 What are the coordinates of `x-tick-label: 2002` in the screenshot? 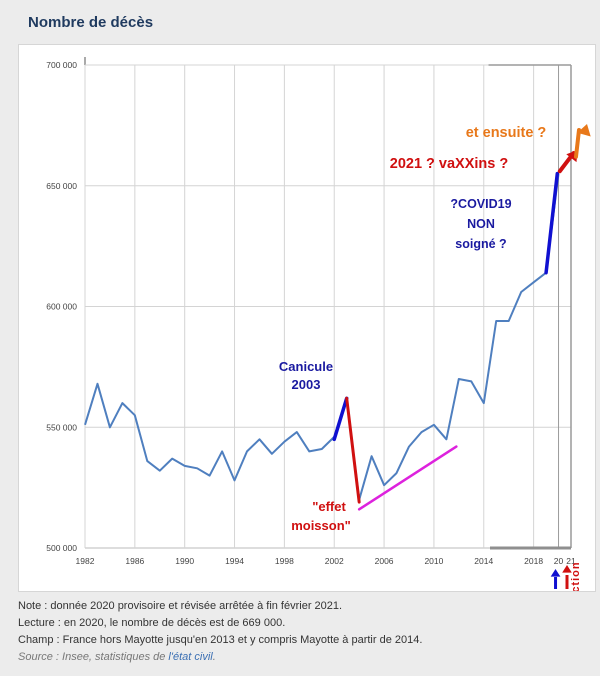 It's located at (334, 561).